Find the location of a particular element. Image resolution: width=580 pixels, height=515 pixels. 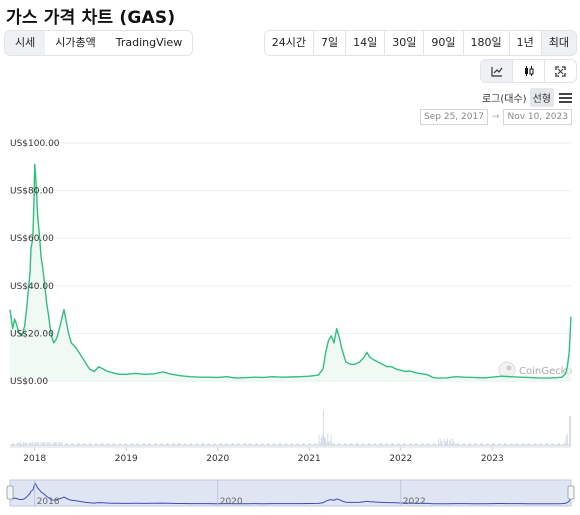

range-14d: 14일 is located at coordinates (364, 43).